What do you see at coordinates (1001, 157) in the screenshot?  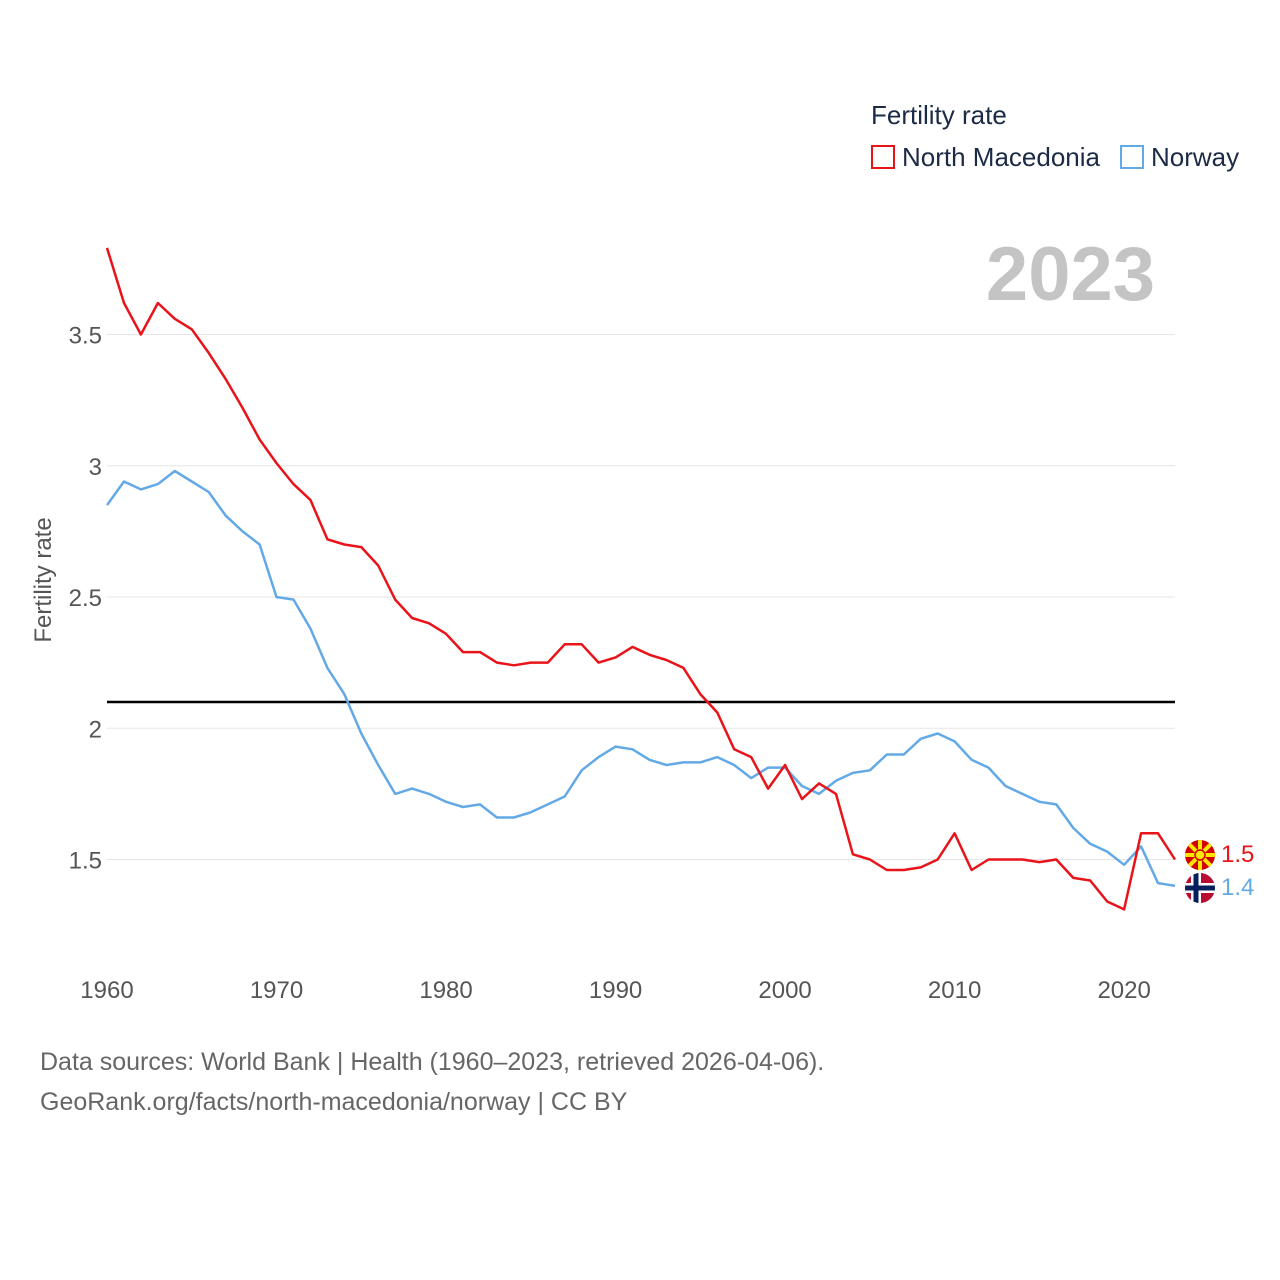 I see `legend-label-north-macedonia: North Macedonia` at bounding box center [1001, 157].